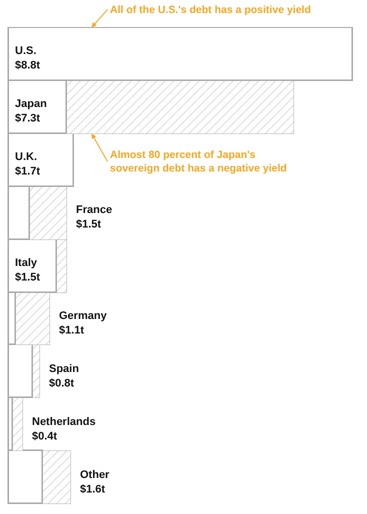 The width and height of the screenshot is (367, 514). What do you see at coordinates (198, 162) in the screenshot?
I see `annotation: Almost 80 percent of Japan's sovereign debt has a negative yield` at bounding box center [198, 162].